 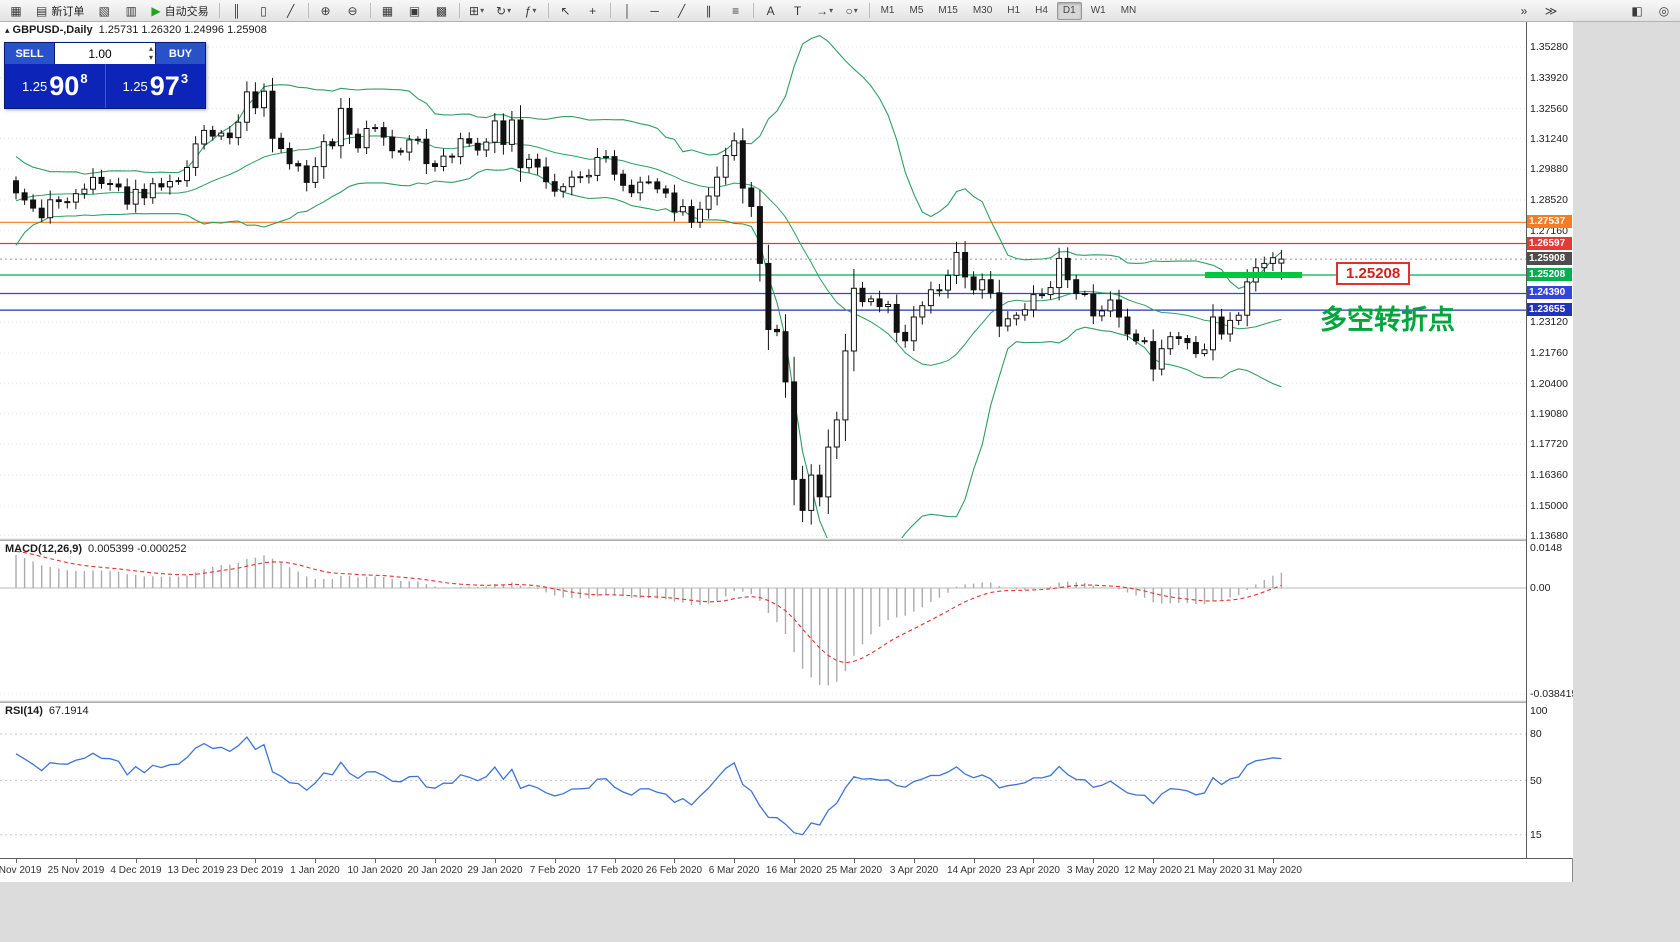 I want to click on price-axis-label: 1.21760, so click(x=1549, y=353).